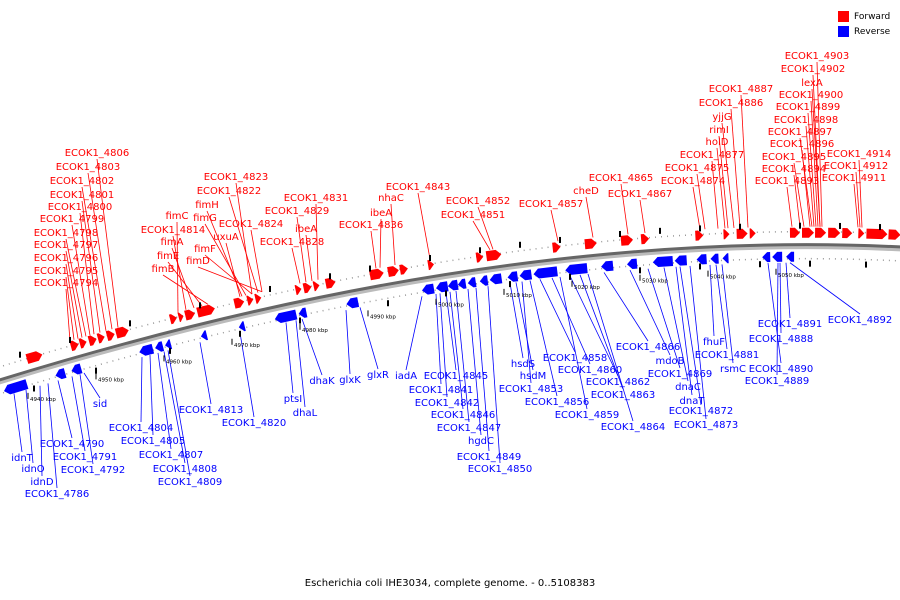  What do you see at coordinates (557, 402) in the screenshot?
I see `gene-label: ECOK1_4856` at bounding box center [557, 402].